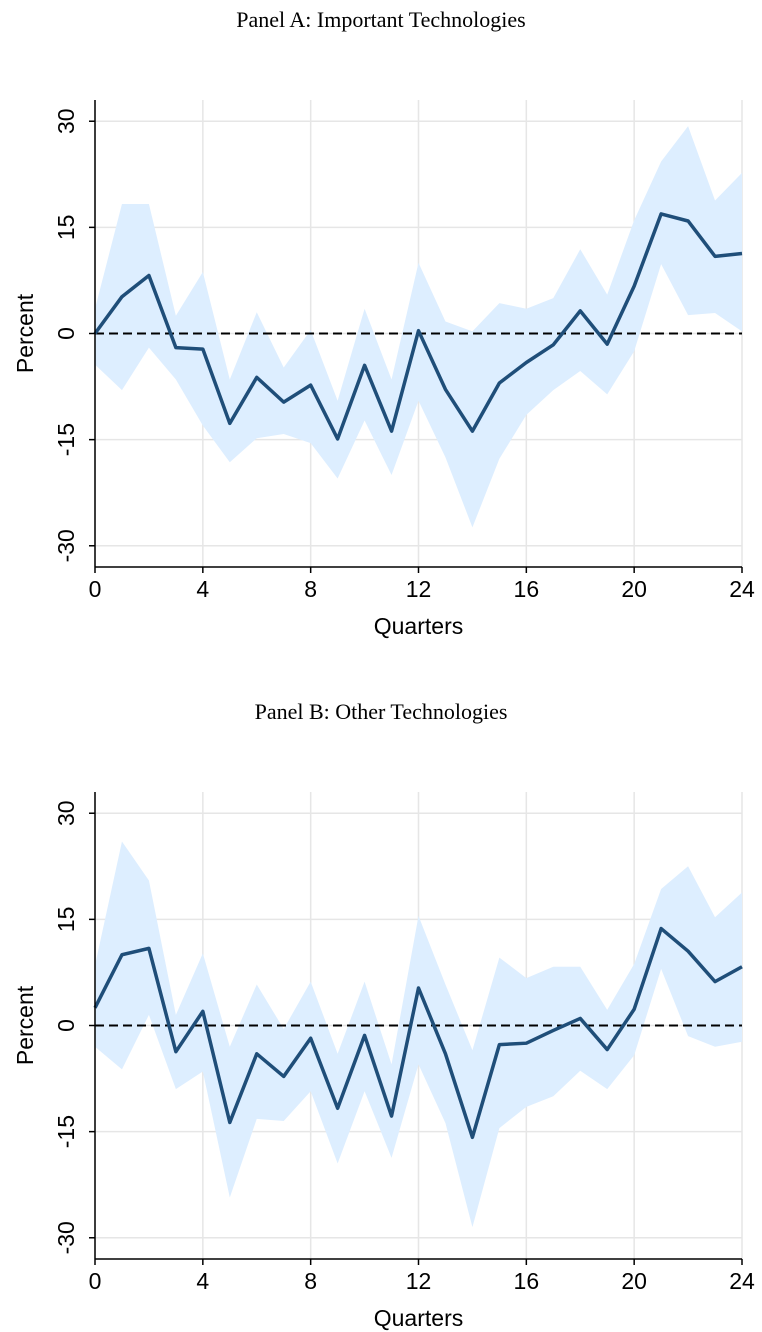 This screenshot has width=762, height=1332. Describe the element at coordinates (381, 19) in the screenshot. I see `panel-title: Panel A: Important Technologies` at that location.